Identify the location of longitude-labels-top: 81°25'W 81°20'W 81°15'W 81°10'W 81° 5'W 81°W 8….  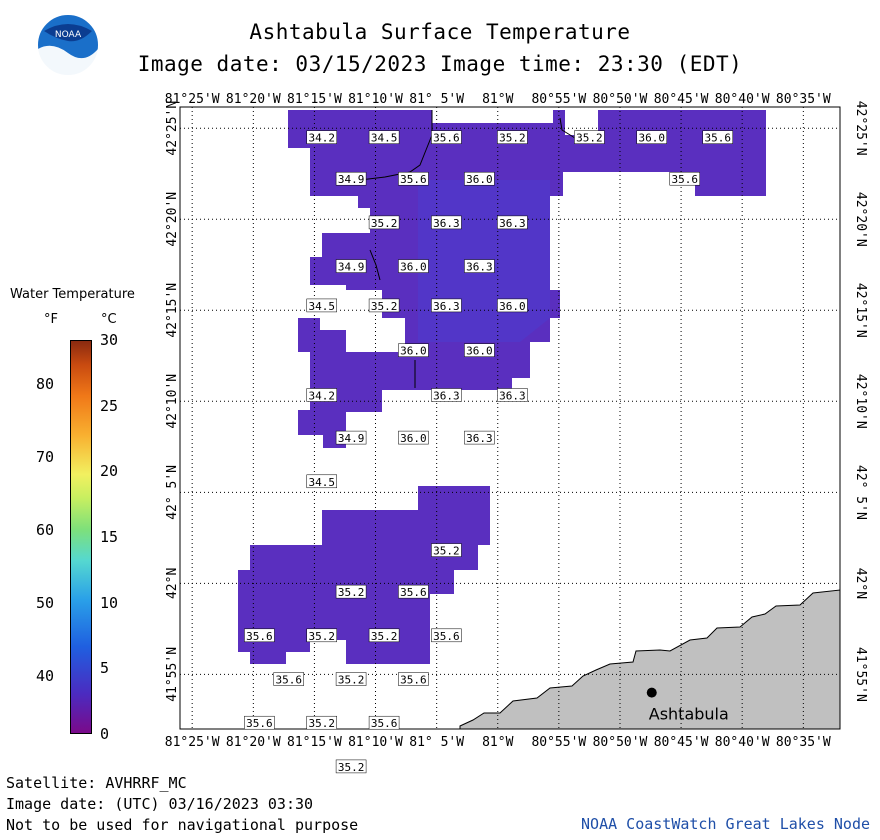
(498, 99).